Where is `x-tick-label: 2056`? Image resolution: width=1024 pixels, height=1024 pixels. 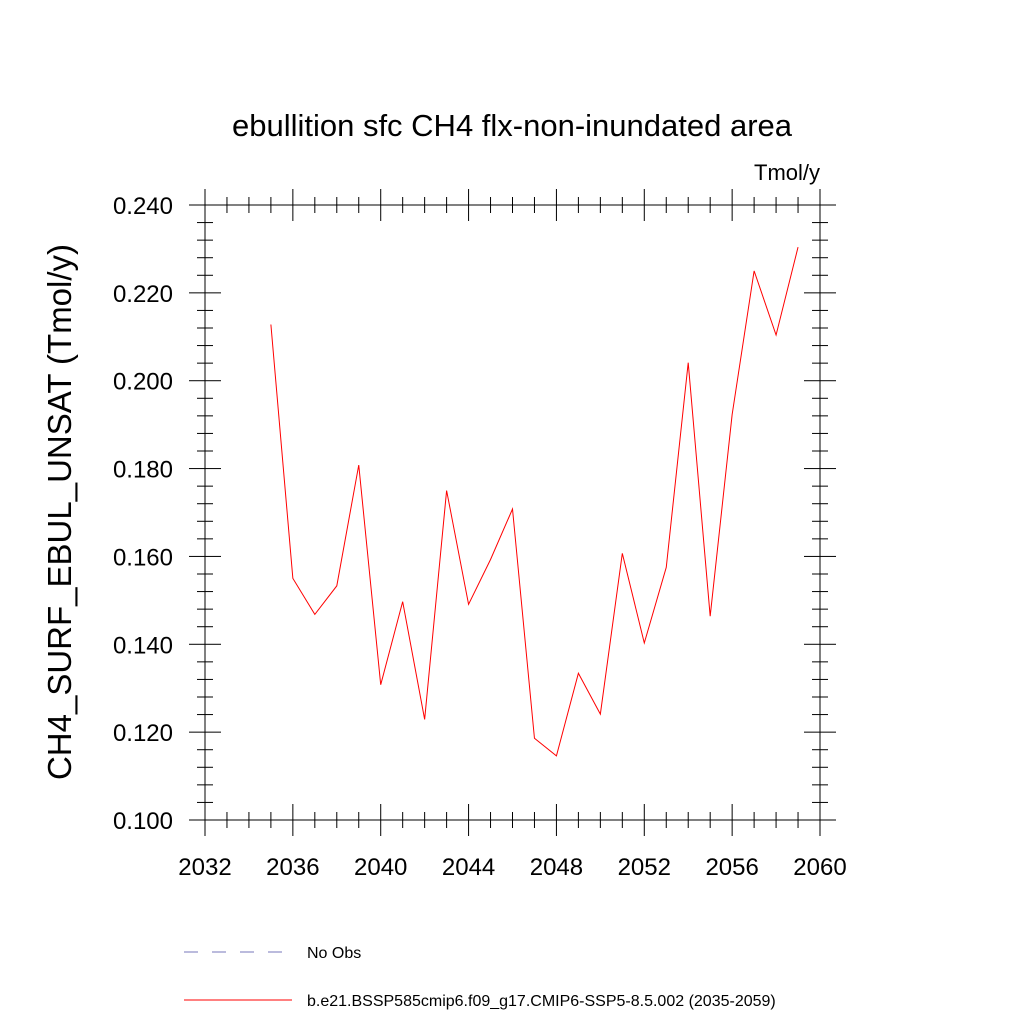 x-tick-label: 2056 is located at coordinates (731, 867).